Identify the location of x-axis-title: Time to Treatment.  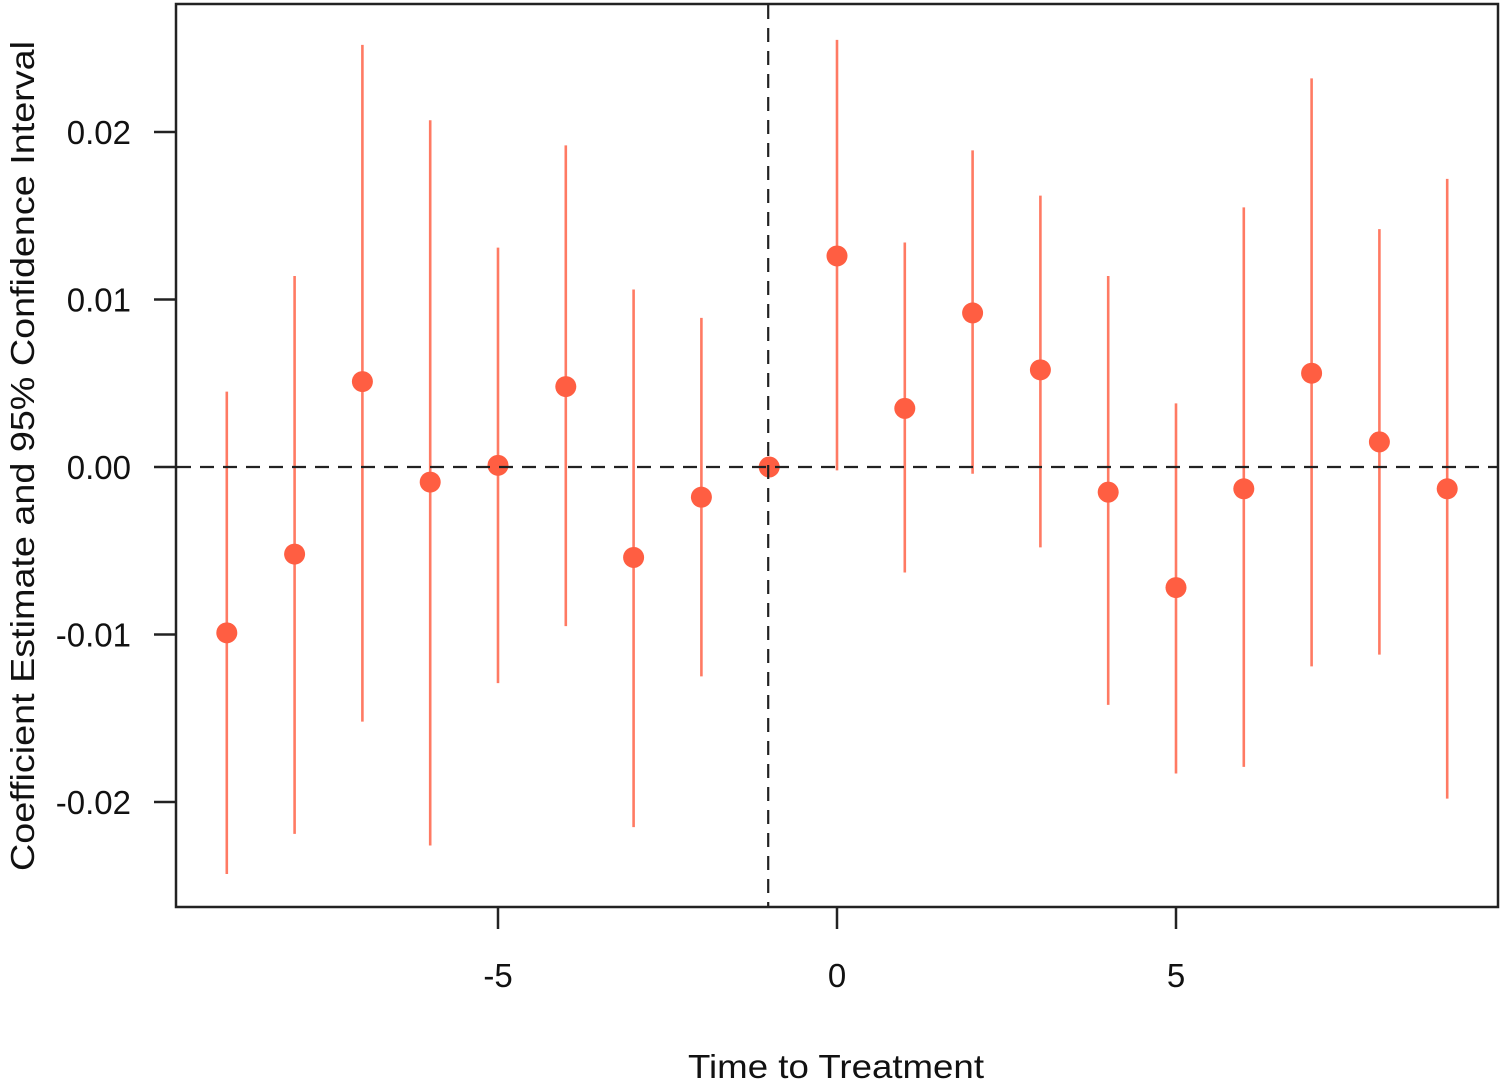
(836, 1066).